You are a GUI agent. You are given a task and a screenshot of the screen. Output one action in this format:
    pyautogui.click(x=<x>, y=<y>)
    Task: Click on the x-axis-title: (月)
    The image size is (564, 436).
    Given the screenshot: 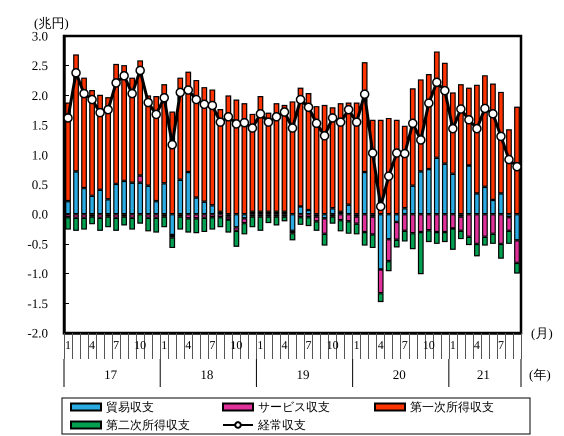 What is the action you would take?
    pyautogui.click(x=542, y=333)
    